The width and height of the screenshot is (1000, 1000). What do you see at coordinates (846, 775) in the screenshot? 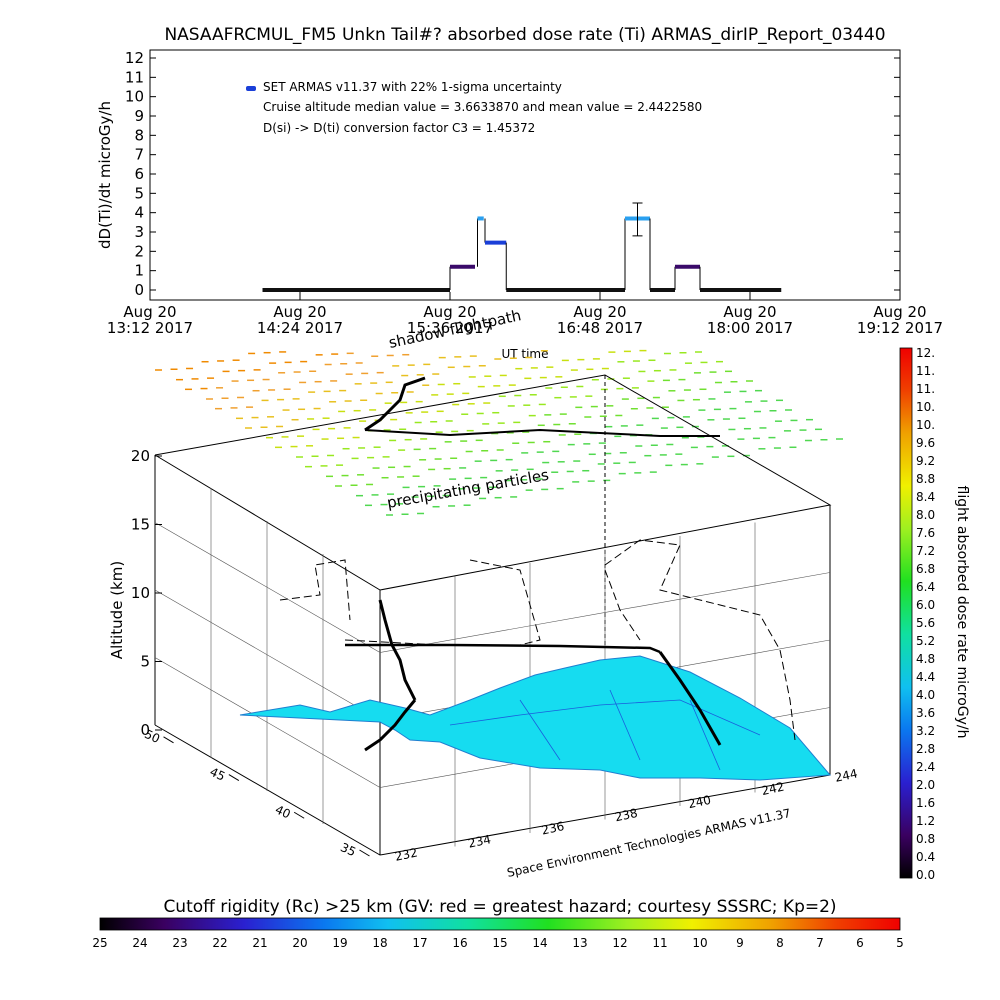
I see `lon-tick-label: 244` at bounding box center [846, 775].